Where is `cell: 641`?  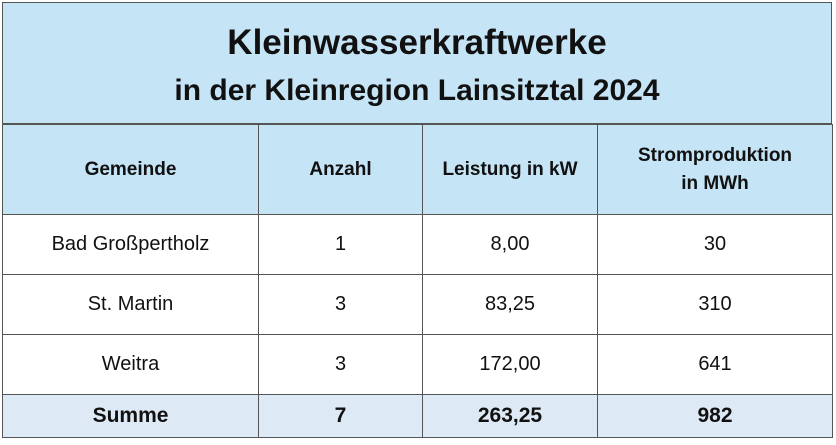
cell: 641 is located at coordinates (715, 364).